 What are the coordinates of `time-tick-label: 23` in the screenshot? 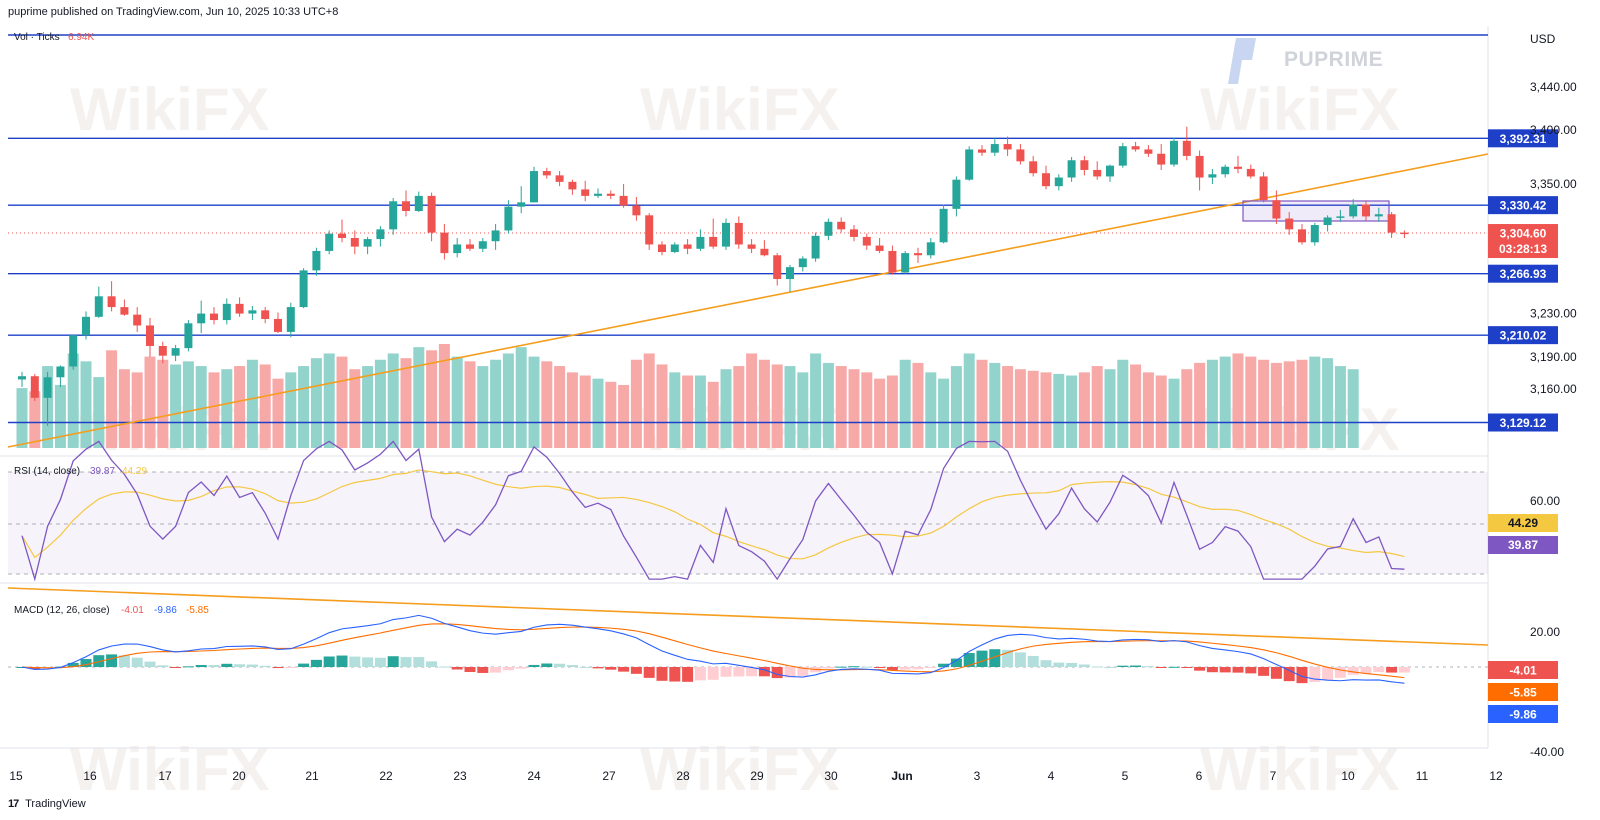 It's located at (460, 776).